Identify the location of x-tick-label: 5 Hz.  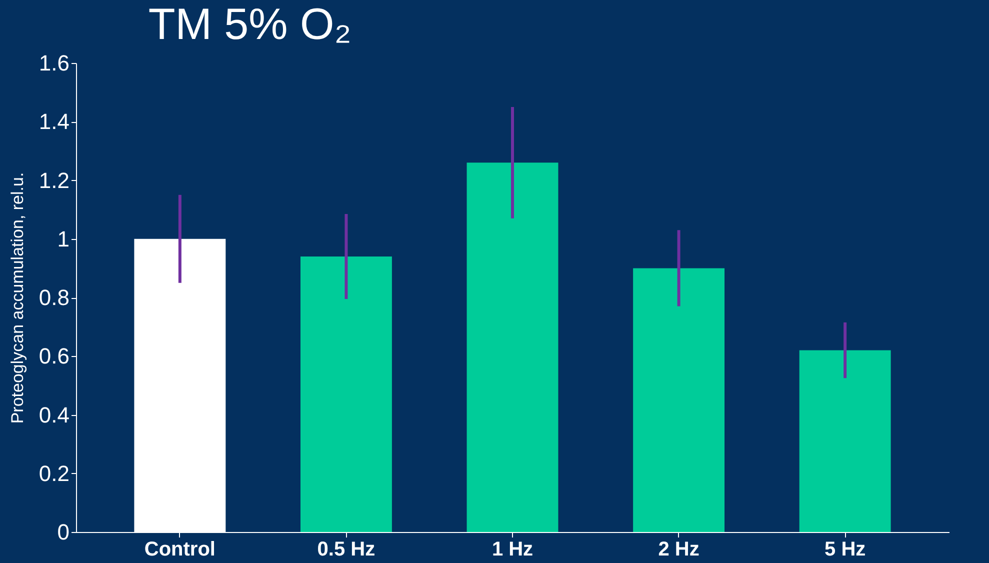
(845, 549).